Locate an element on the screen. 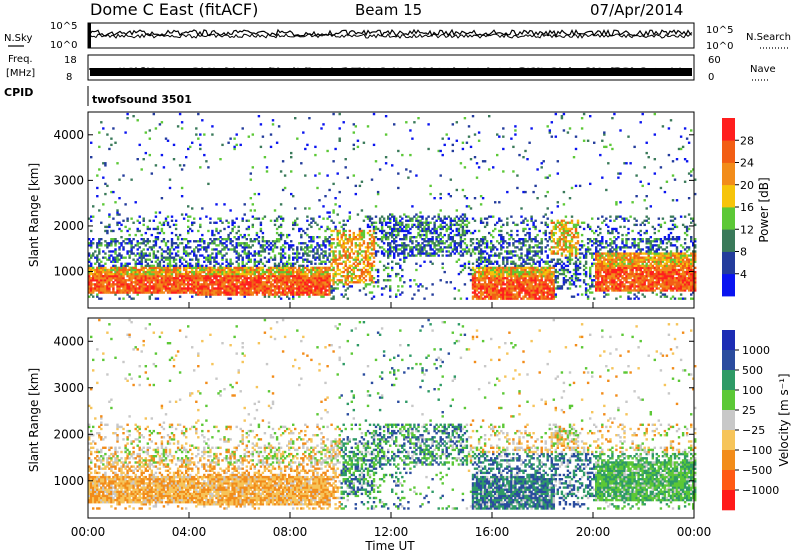 The height and width of the screenshot is (554, 800). freq-label: Freq. is located at coordinates (20, 59).